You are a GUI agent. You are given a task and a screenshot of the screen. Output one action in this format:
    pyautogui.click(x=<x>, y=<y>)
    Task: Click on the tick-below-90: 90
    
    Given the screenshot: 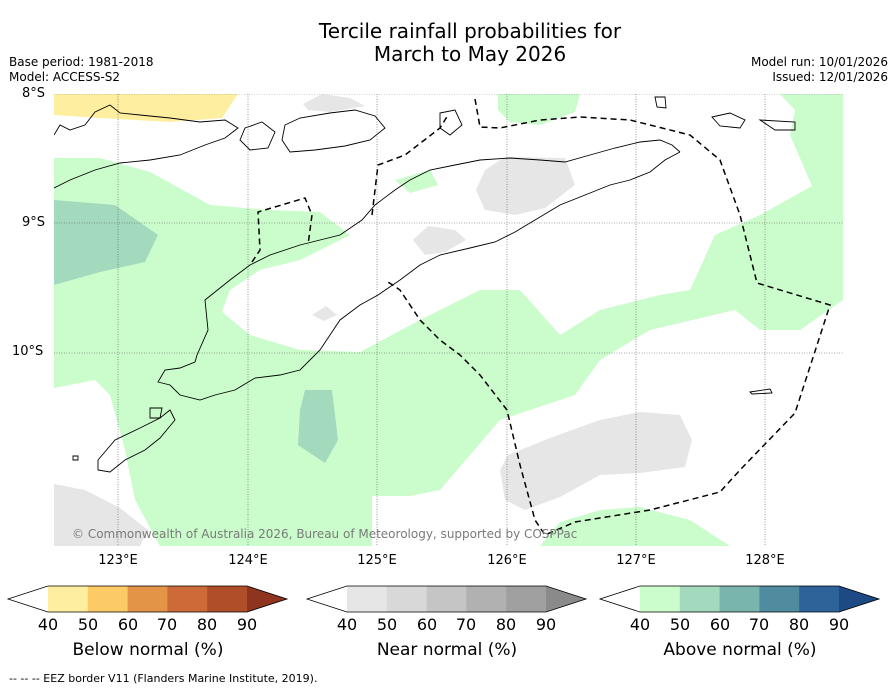 What is the action you would take?
    pyautogui.click(x=247, y=624)
    